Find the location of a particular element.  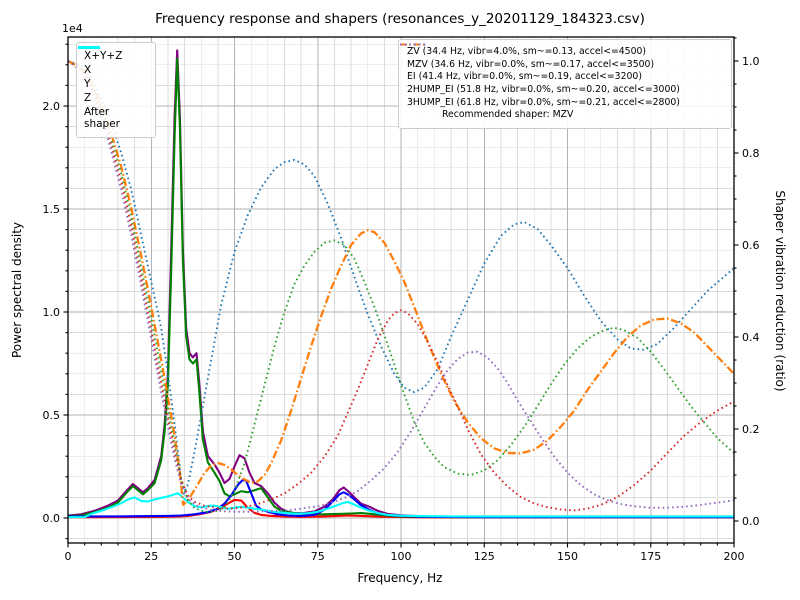

y-right-tick-label: 1.0 is located at coordinates (751, 61).